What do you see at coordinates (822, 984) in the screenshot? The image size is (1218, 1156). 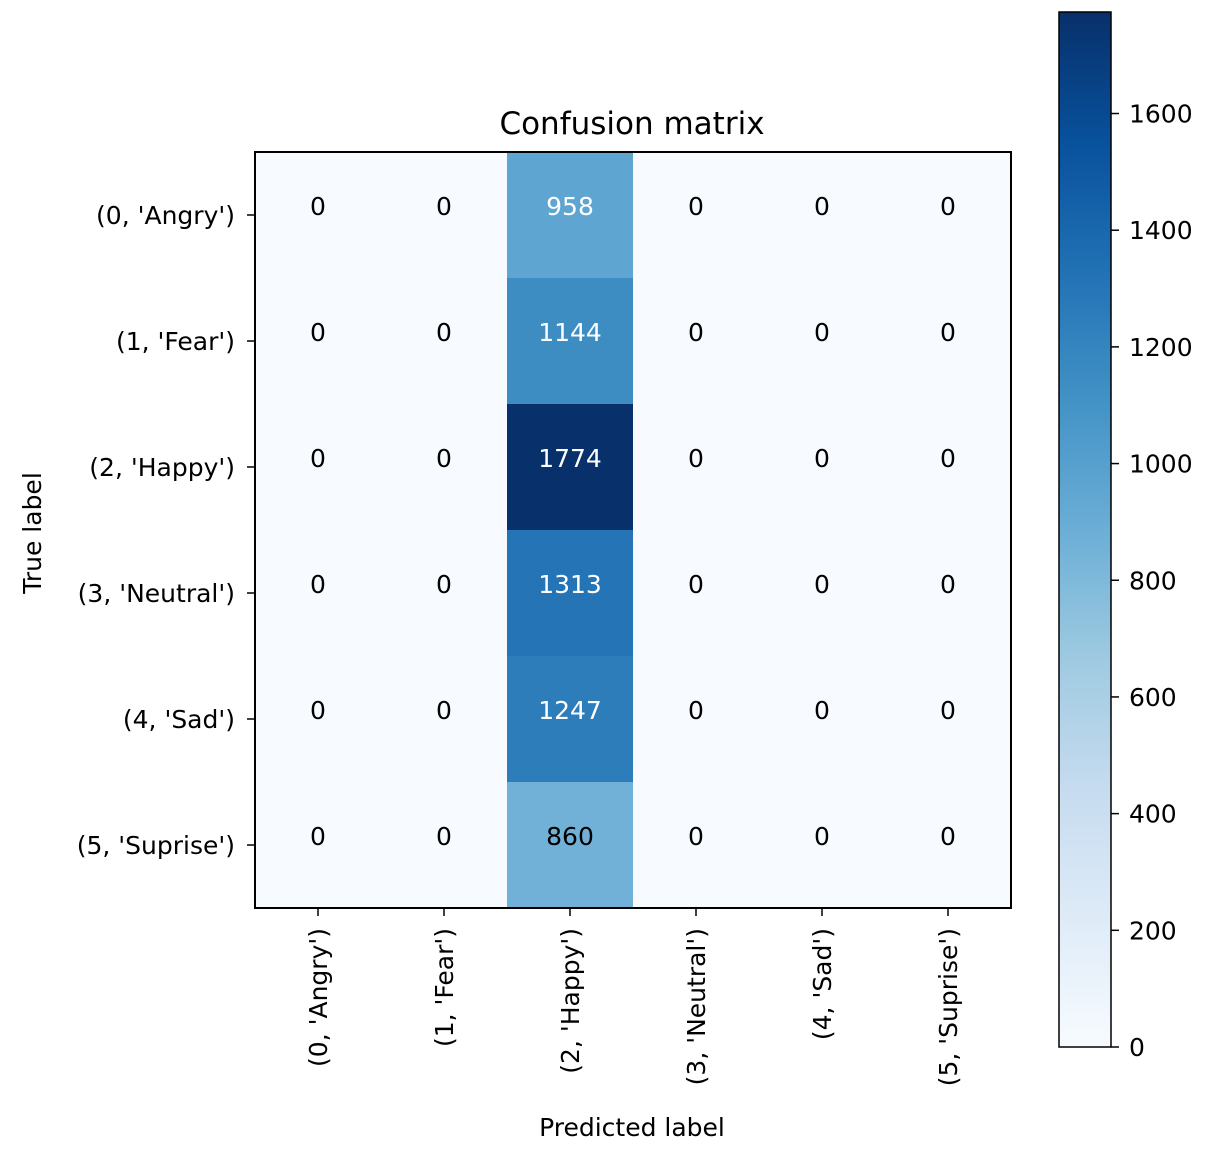 I see `x-tick-label: (4, 'Sad')` at bounding box center [822, 984].